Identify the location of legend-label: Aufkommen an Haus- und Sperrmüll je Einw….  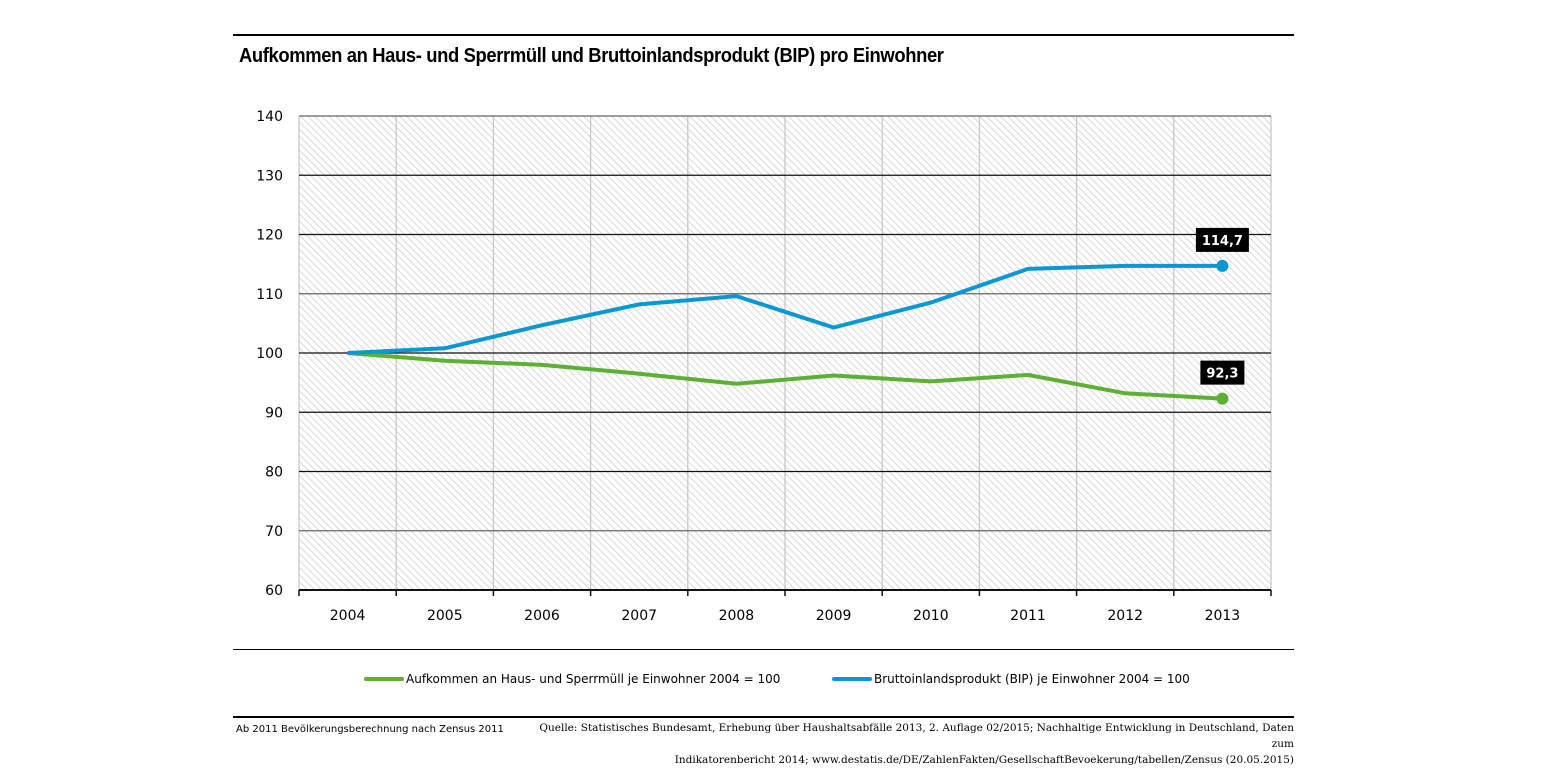
(593, 679).